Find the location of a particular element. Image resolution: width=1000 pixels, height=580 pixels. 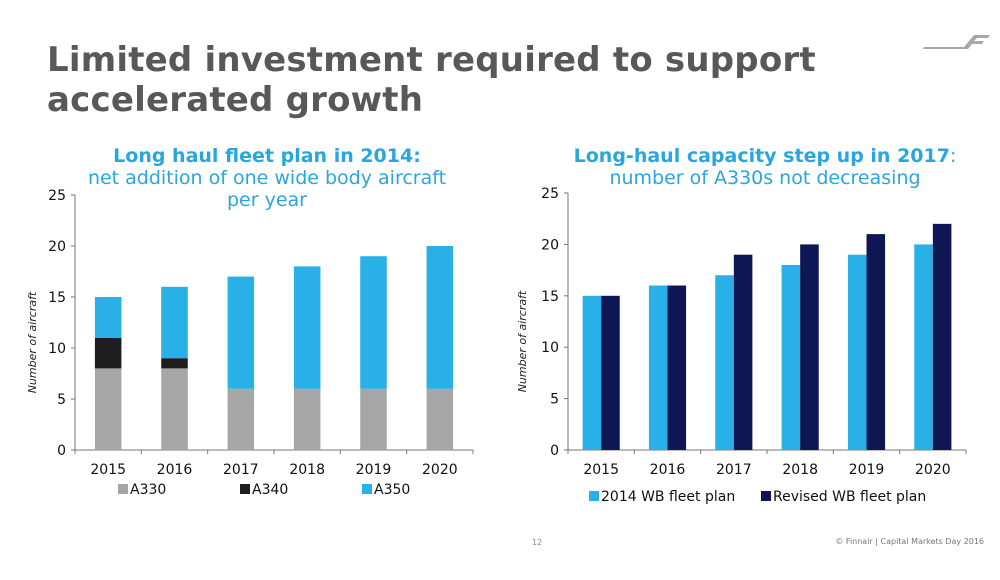

legend-label: 2014 WB fleet plan is located at coordinates (668, 497).